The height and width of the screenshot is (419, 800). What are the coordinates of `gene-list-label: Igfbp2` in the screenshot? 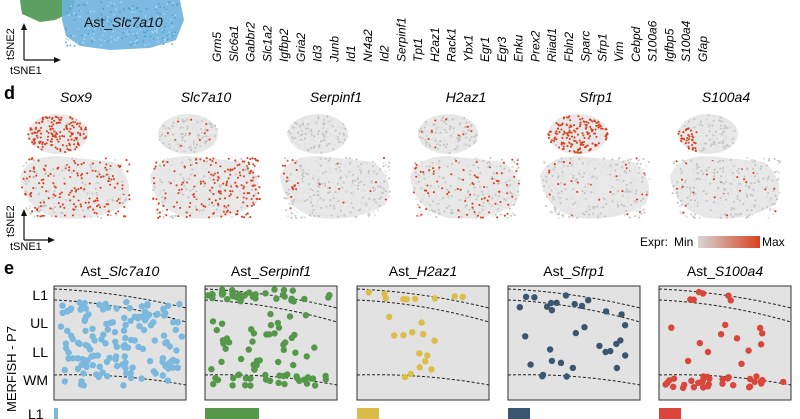 It's located at (284, 45).